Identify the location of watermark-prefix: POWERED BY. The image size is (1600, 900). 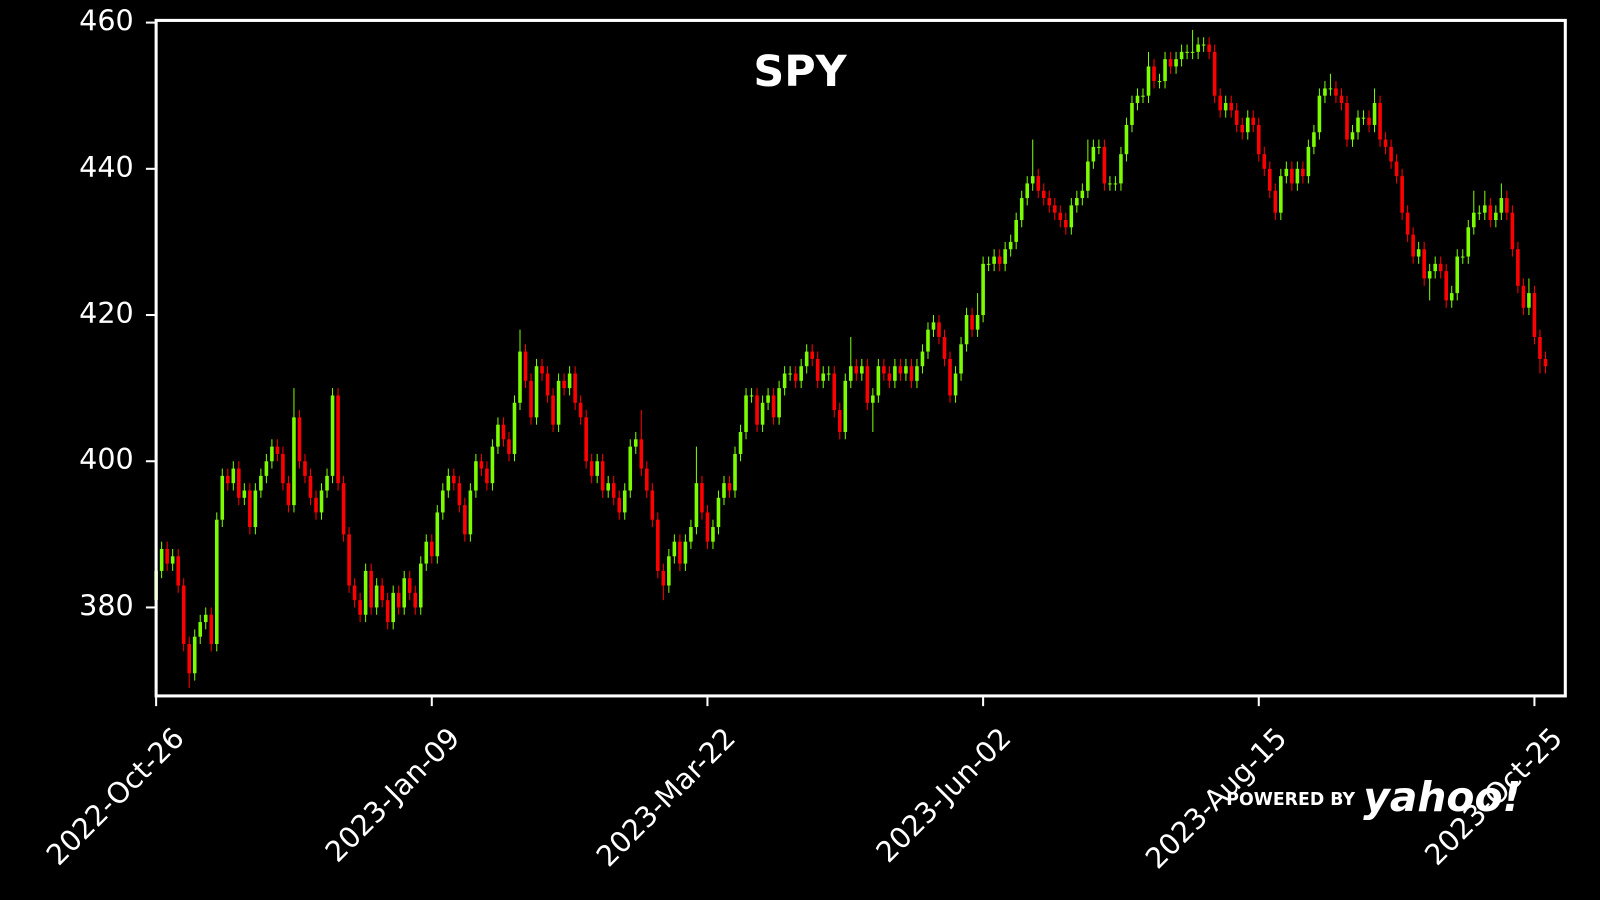
(1290, 800).